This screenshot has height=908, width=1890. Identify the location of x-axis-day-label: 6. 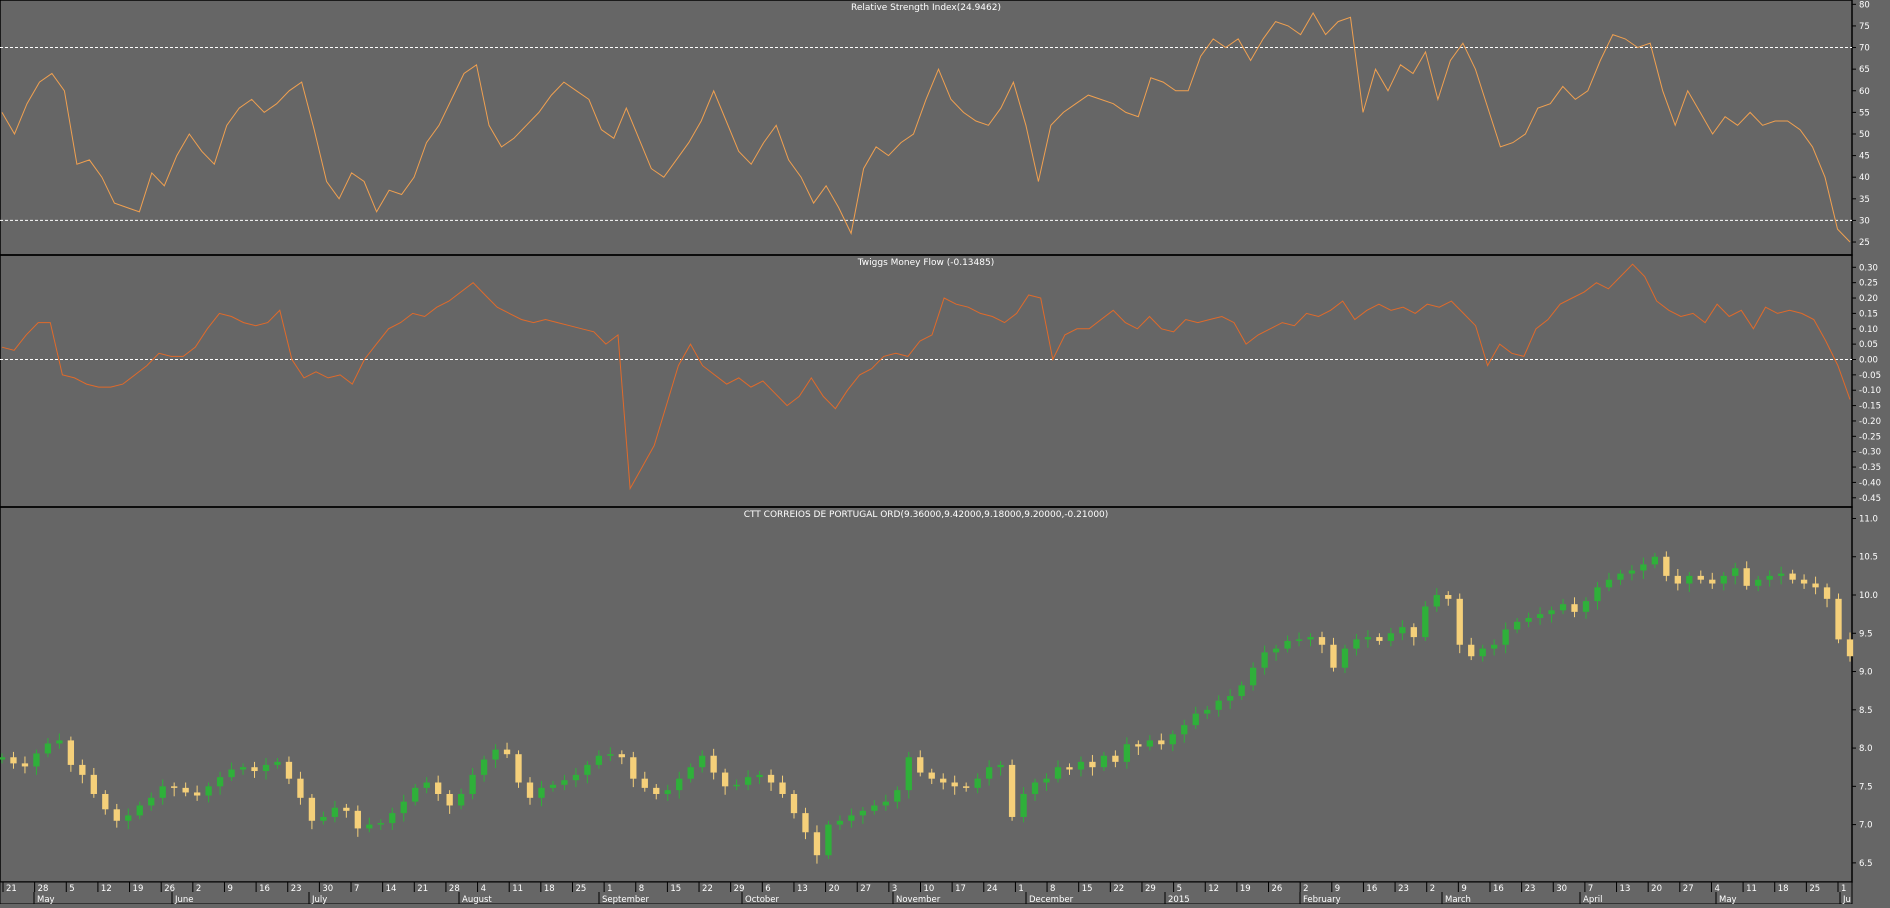
(767, 889).